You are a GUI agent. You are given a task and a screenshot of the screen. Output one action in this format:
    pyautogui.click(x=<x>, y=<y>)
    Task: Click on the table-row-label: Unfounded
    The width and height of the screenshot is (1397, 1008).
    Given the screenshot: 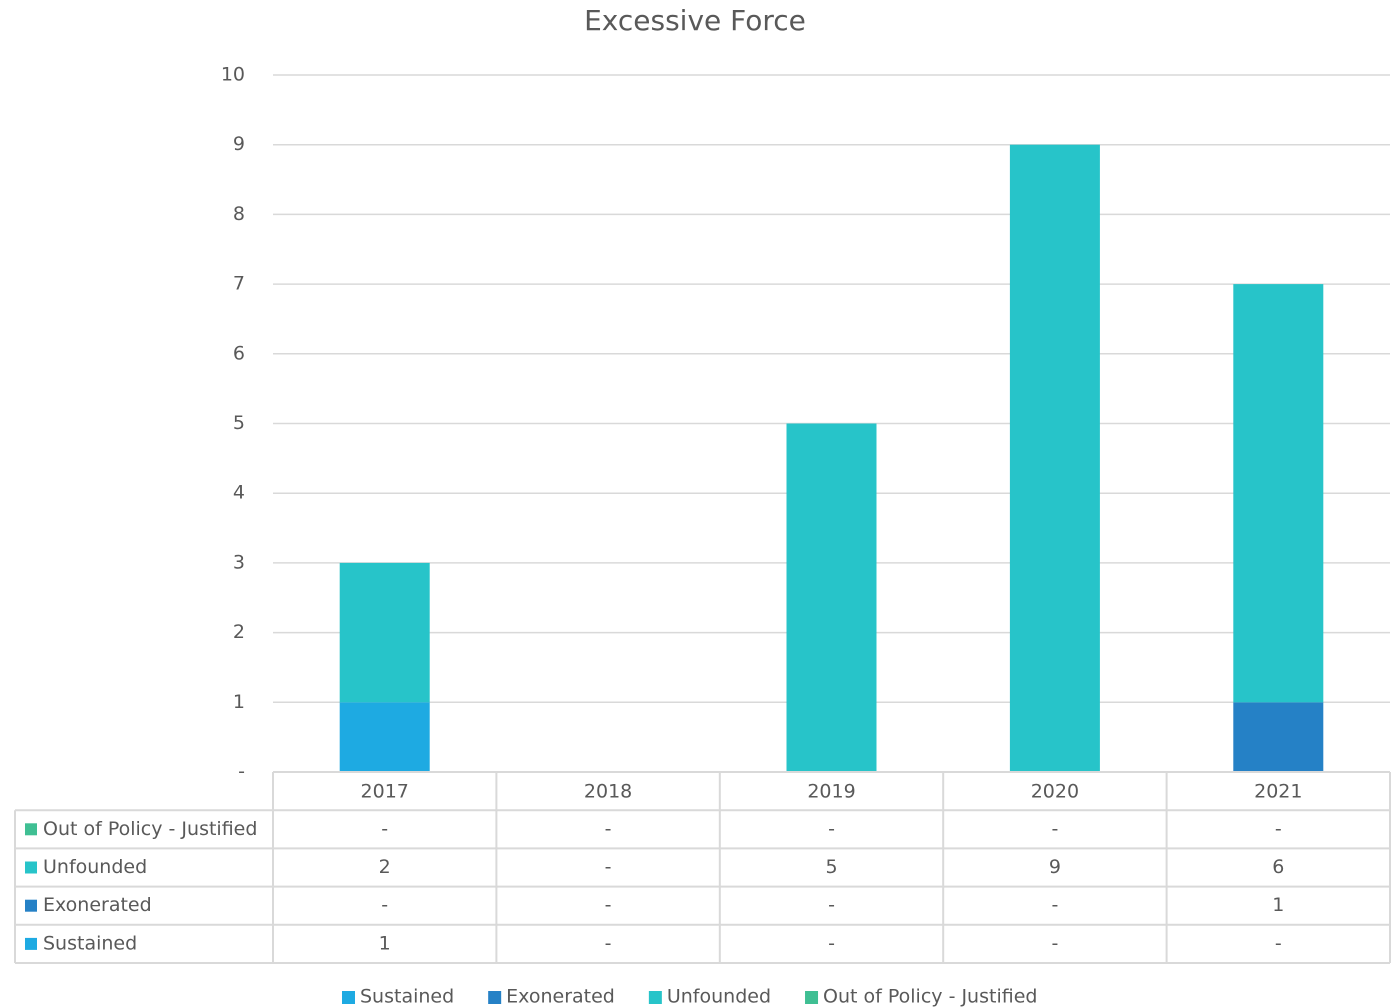 What is the action you would take?
    pyautogui.click(x=95, y=867)
    